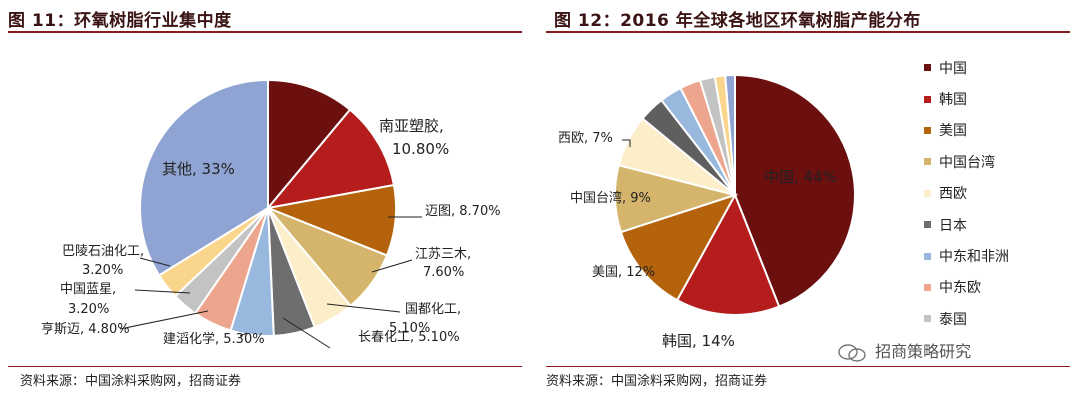  I want to click on legend-item: 日本, so click(966, 224).